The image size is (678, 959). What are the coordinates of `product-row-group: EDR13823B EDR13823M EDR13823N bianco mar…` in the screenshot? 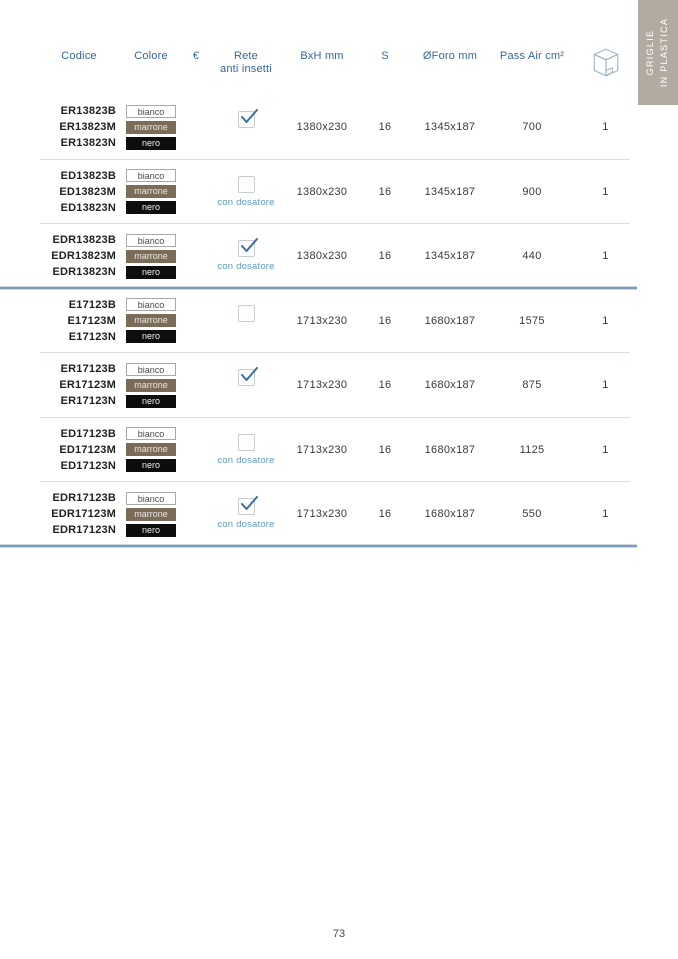 It's located at (318, 256).